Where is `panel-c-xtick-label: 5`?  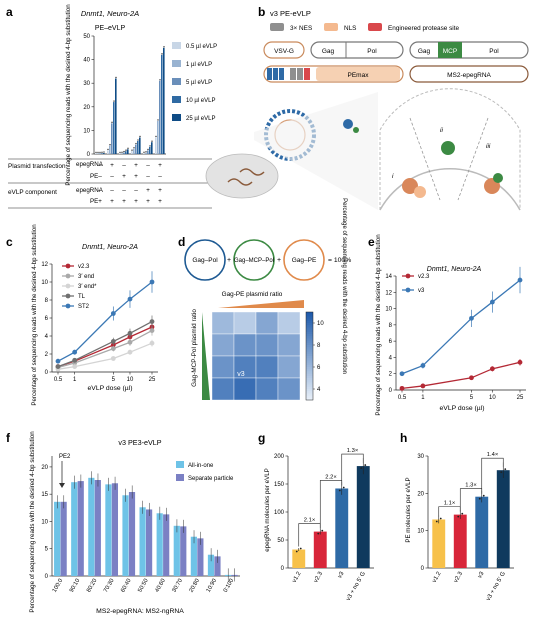 panel-c-xtick-label: 5 is located at coordinates (114, 380).